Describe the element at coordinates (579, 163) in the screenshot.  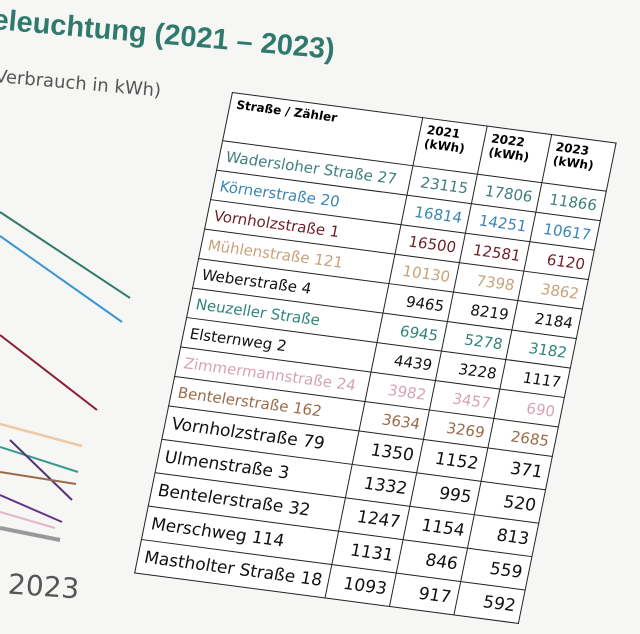
I see `header-2023: 2023 (kWh)` at that location.